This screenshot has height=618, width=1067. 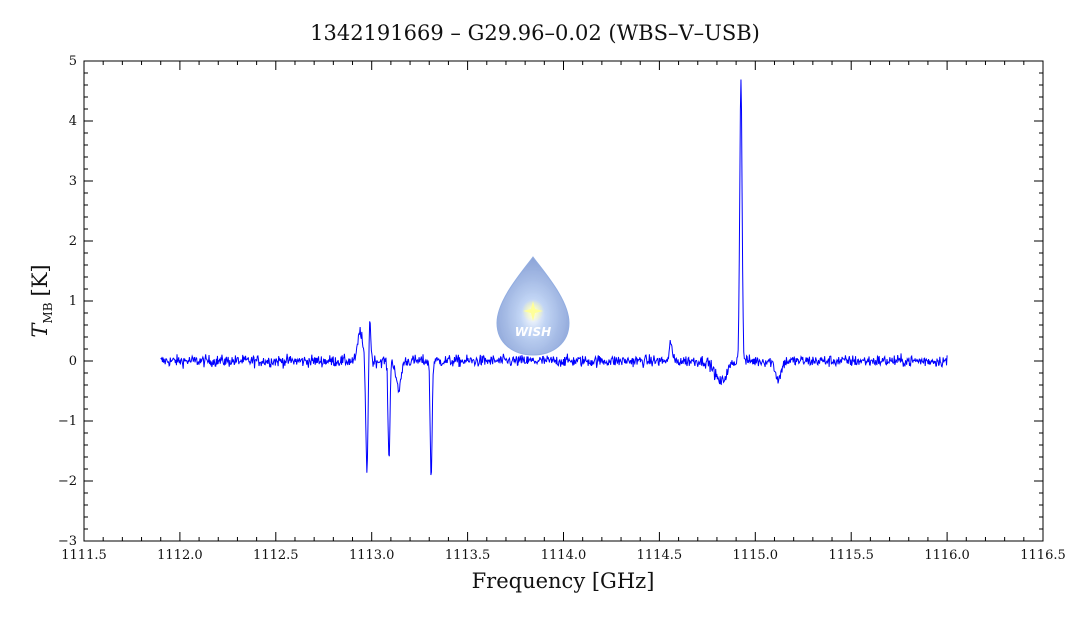 I want to click on watermark-text: WISH, so click(x=533, y=332).